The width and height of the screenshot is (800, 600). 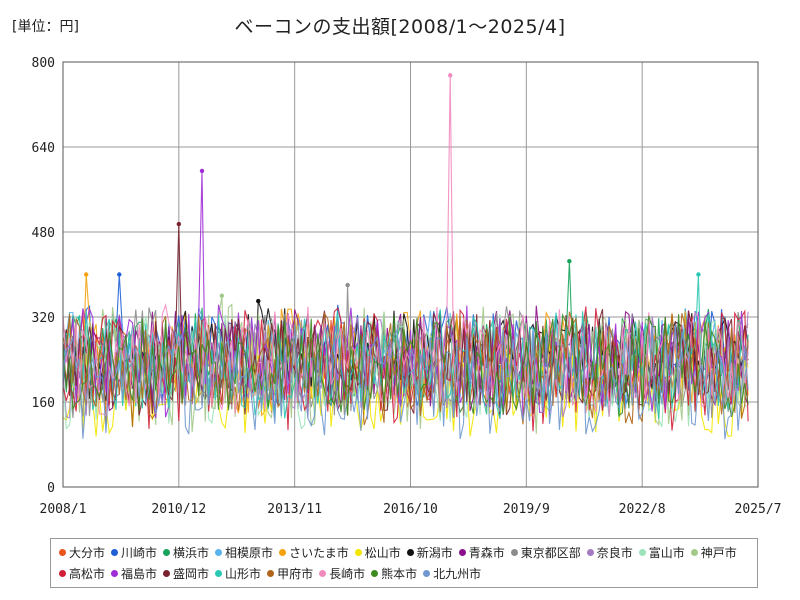 I want to click on legend-item: 神戸市, so click(x=713, y=552).